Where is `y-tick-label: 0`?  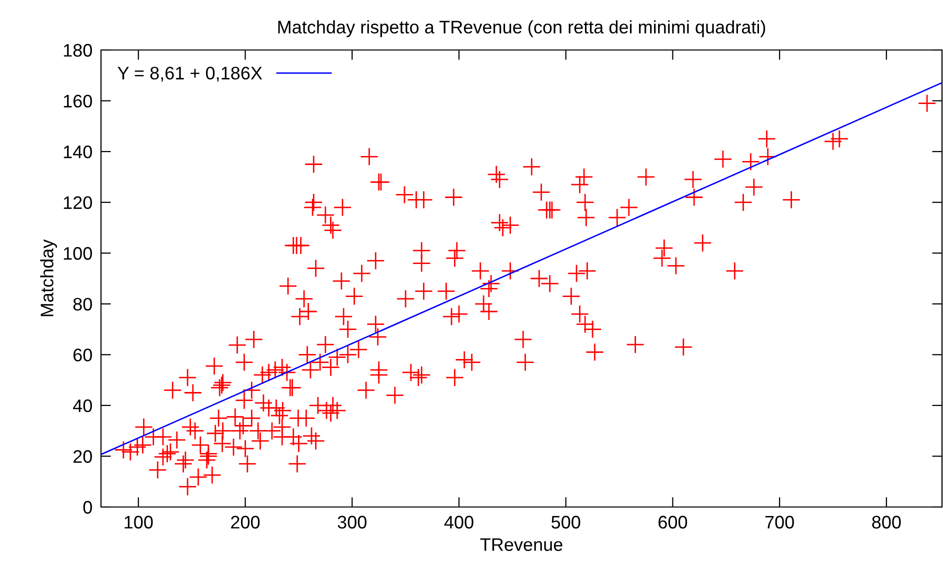 y-tick-label: 0 is located at coordinates (87, 507).